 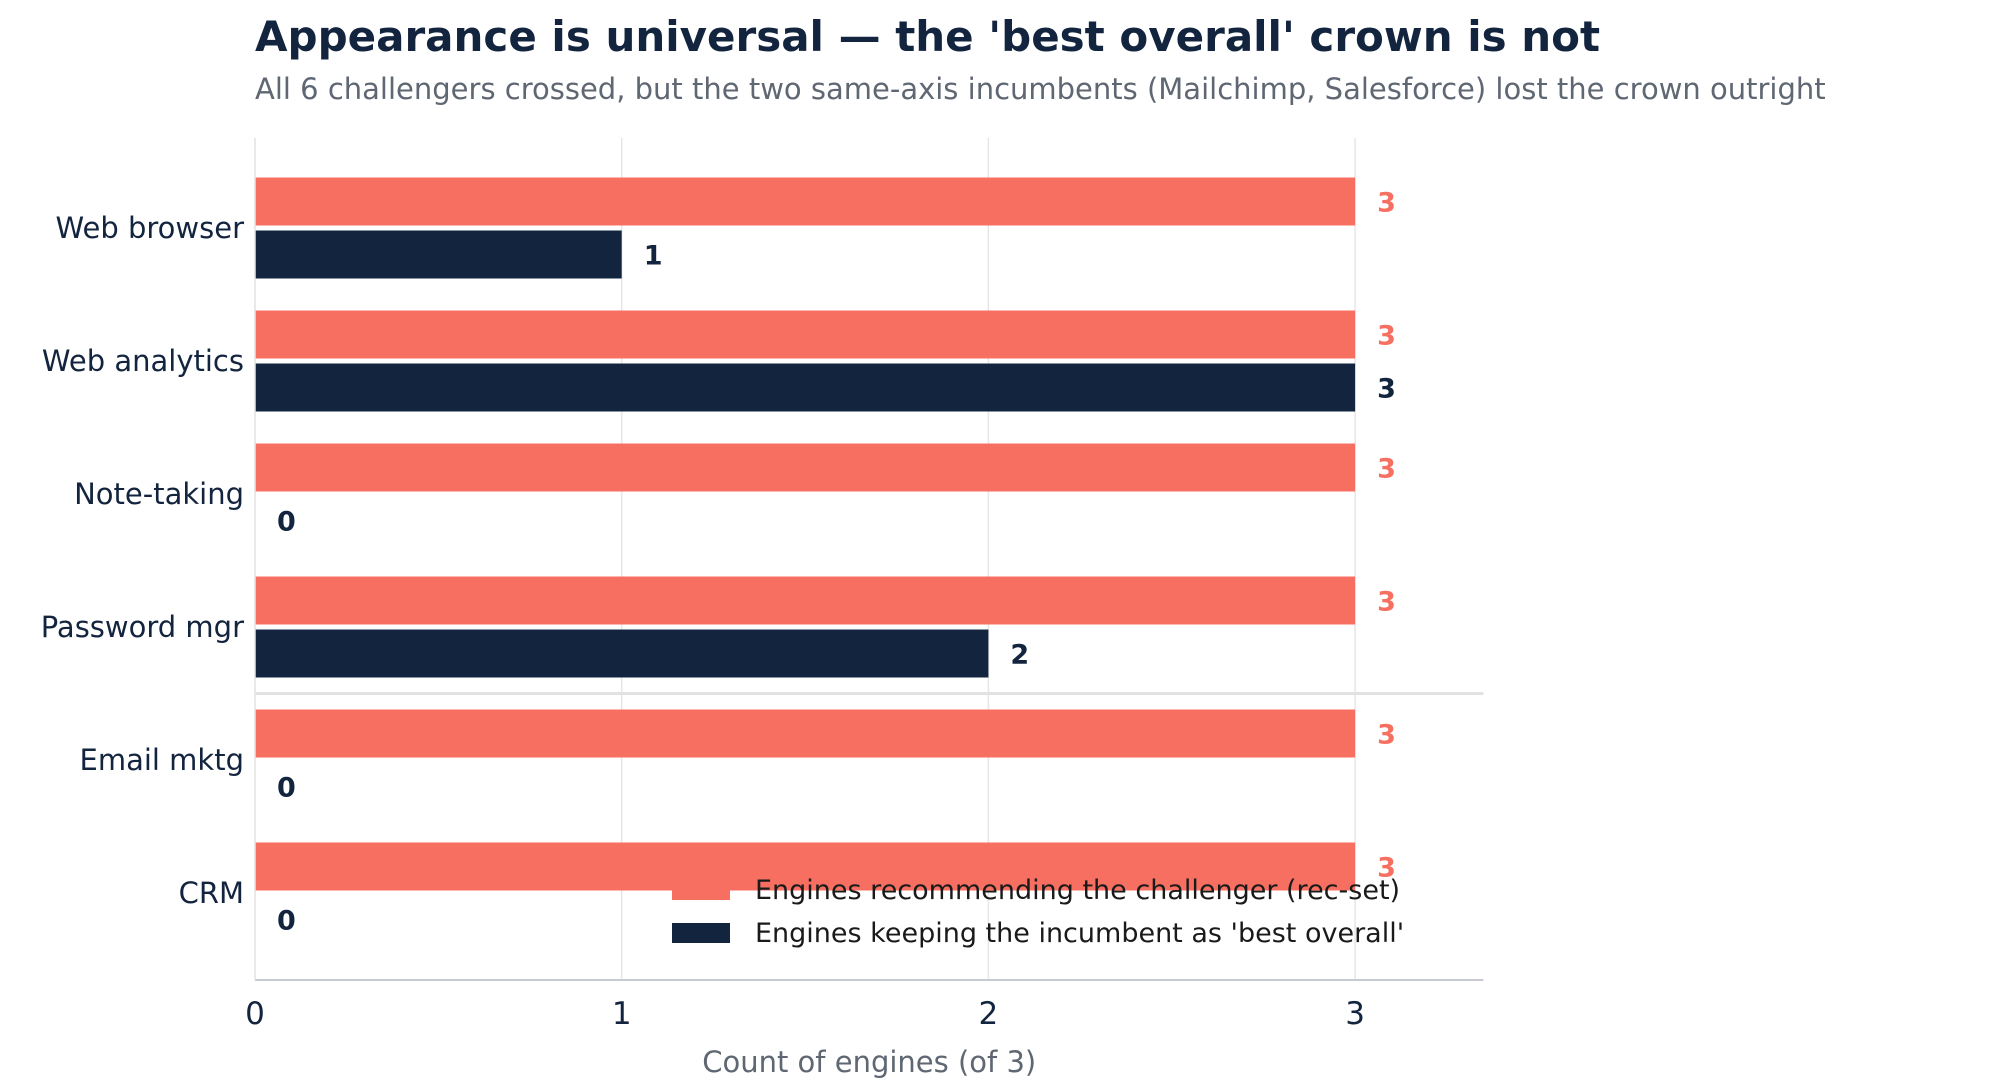 I want to click on category-label-web-browser: Web browser, so click(x=150, y=228).